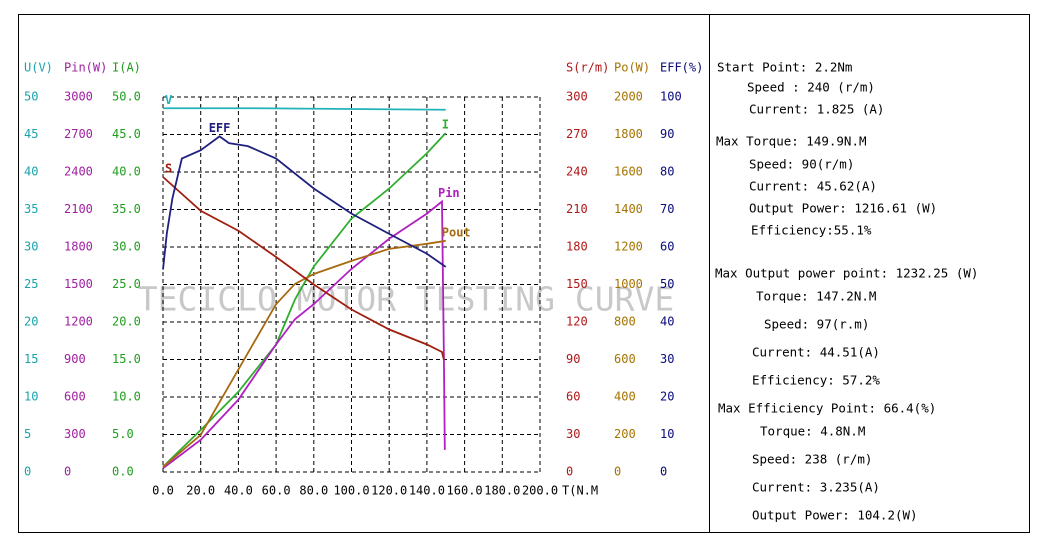  Describe the element at coordinates (577, 322) in the screenshot. I see `y-tick-label: 120` at that location.